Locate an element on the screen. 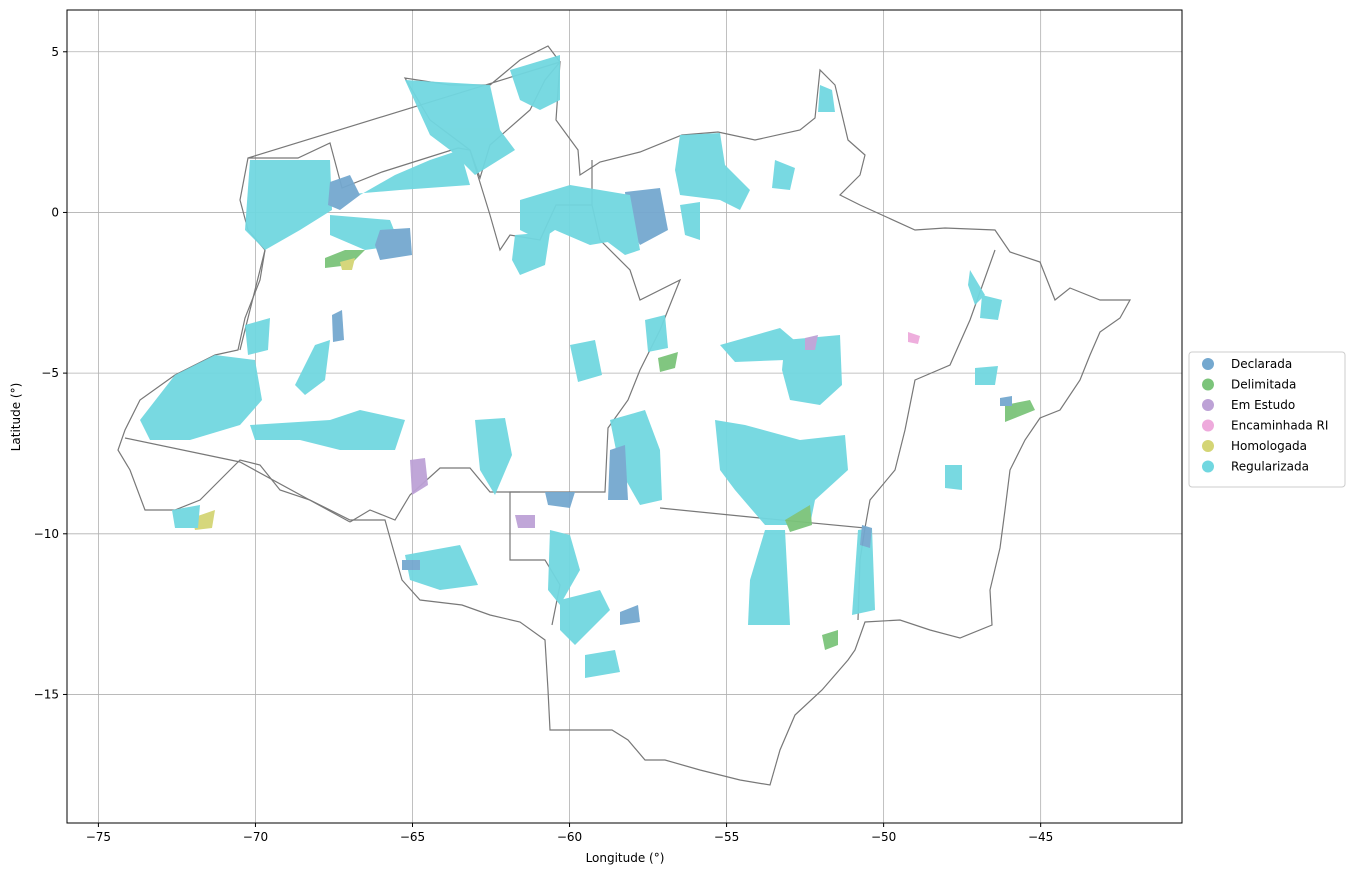 This screenshot has height=875, width=1354. legend-label: Declarada is located at coordinates (1261, 364).